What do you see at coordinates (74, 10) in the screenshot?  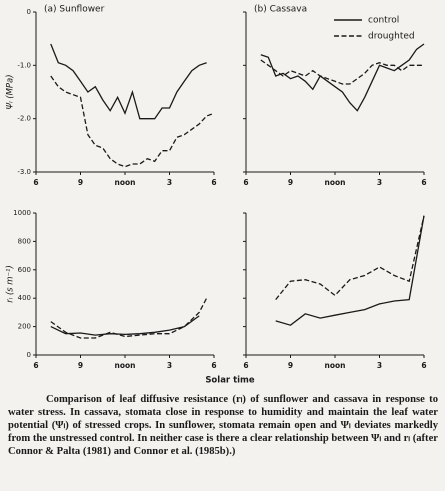 I see `panel-title: (a) Sunflower` at bounding box center [74, 10].